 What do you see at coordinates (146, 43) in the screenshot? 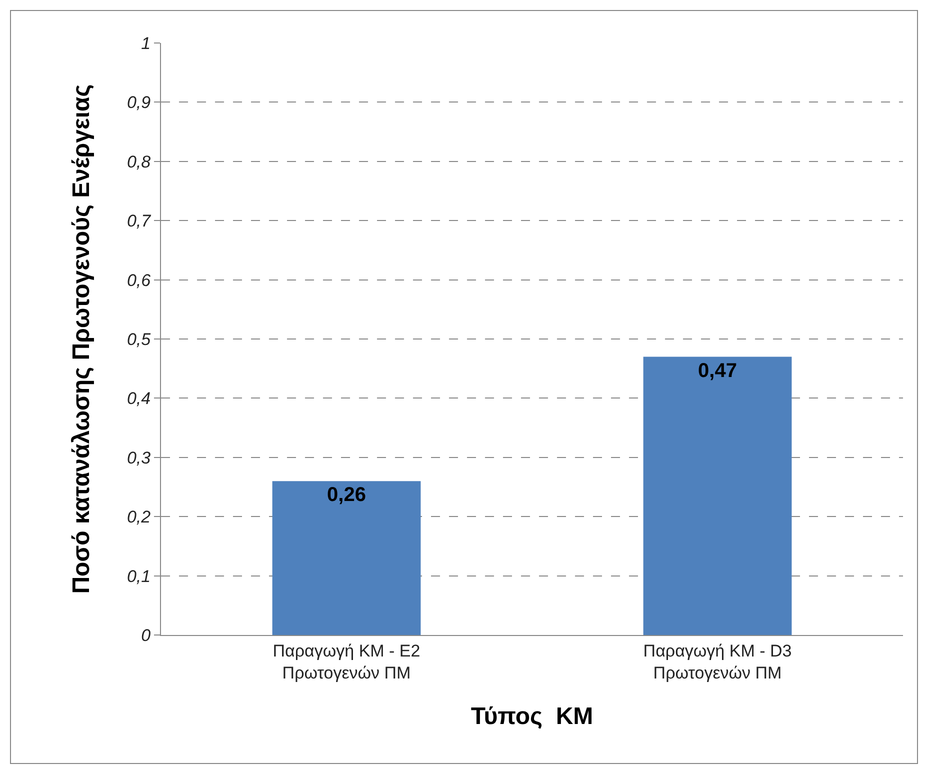
I see `y-tick-label: 1` at bounding box center [146, 43].